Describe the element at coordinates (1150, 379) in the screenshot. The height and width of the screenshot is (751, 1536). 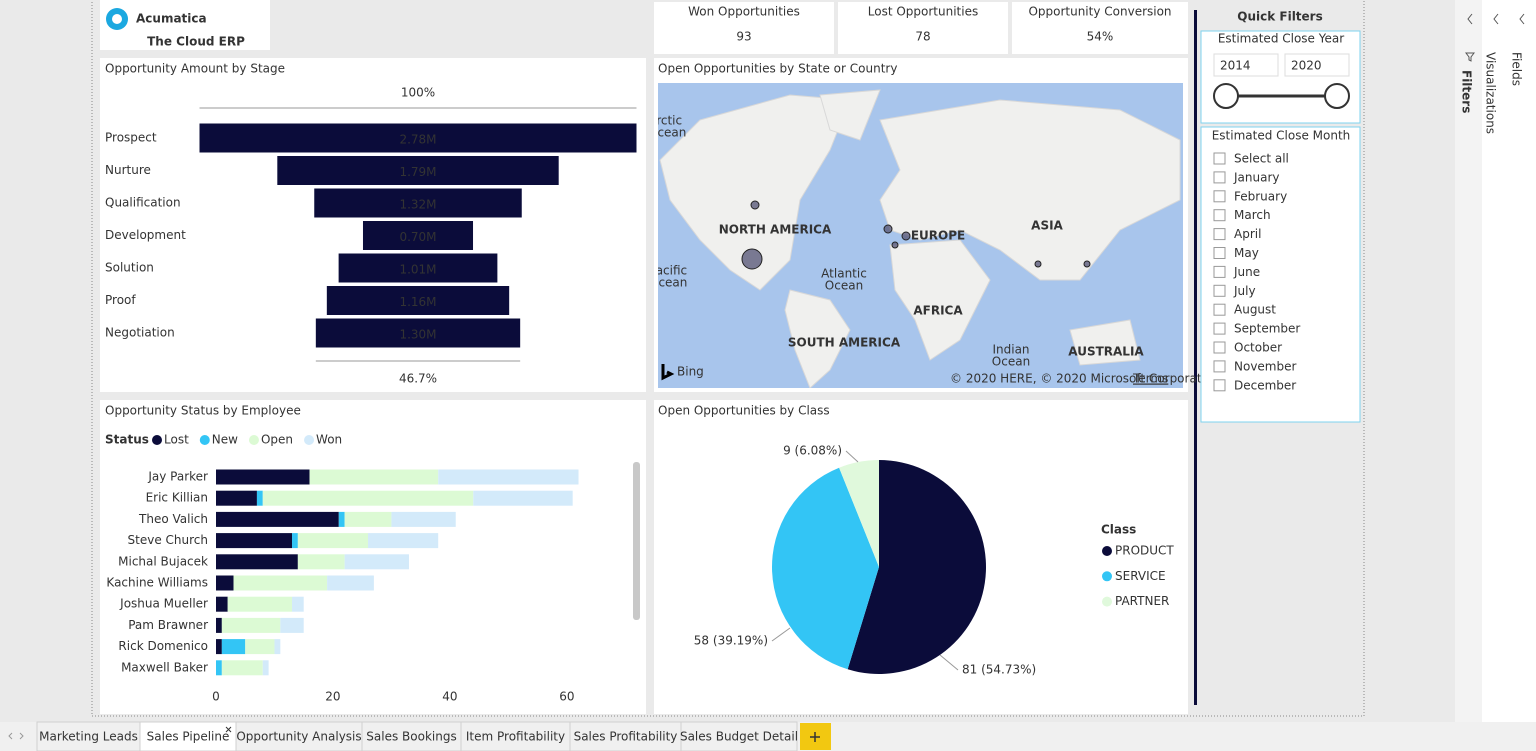
I see `map-terms: Terms` at that location.